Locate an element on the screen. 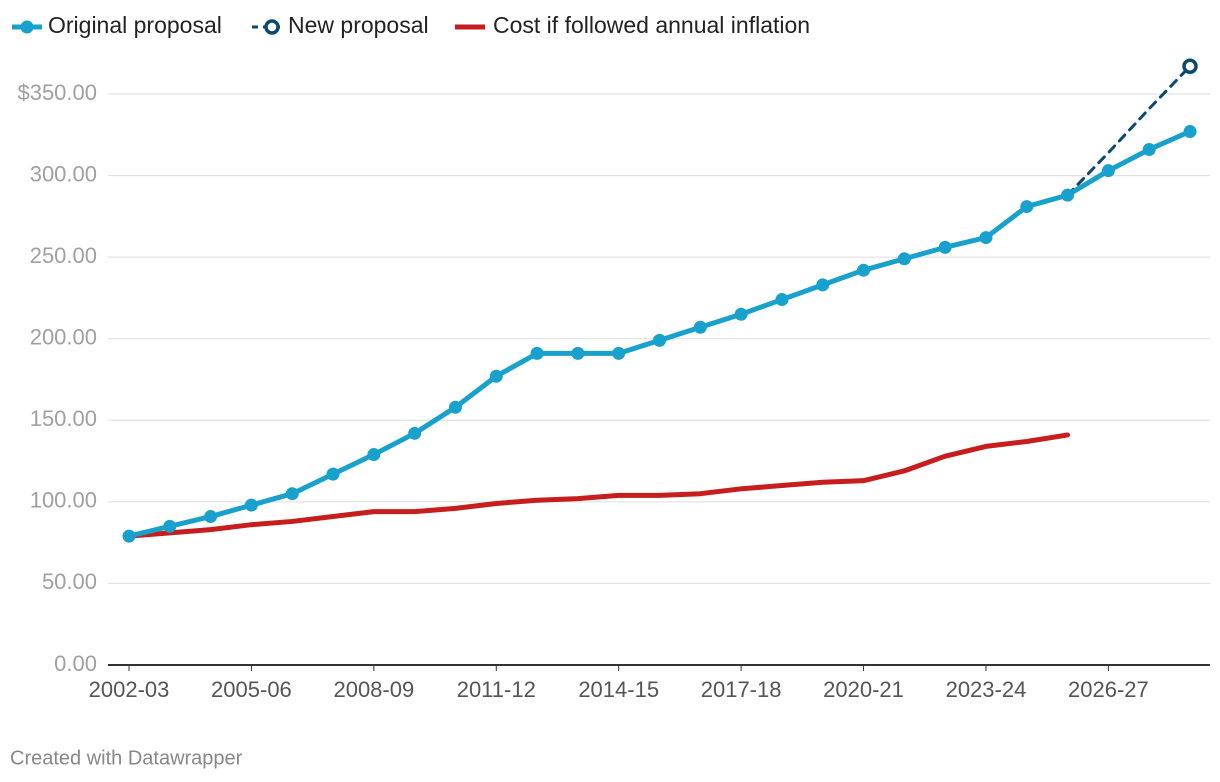  x-tick-label: 2017-18 is located at coordinates (741, 689).